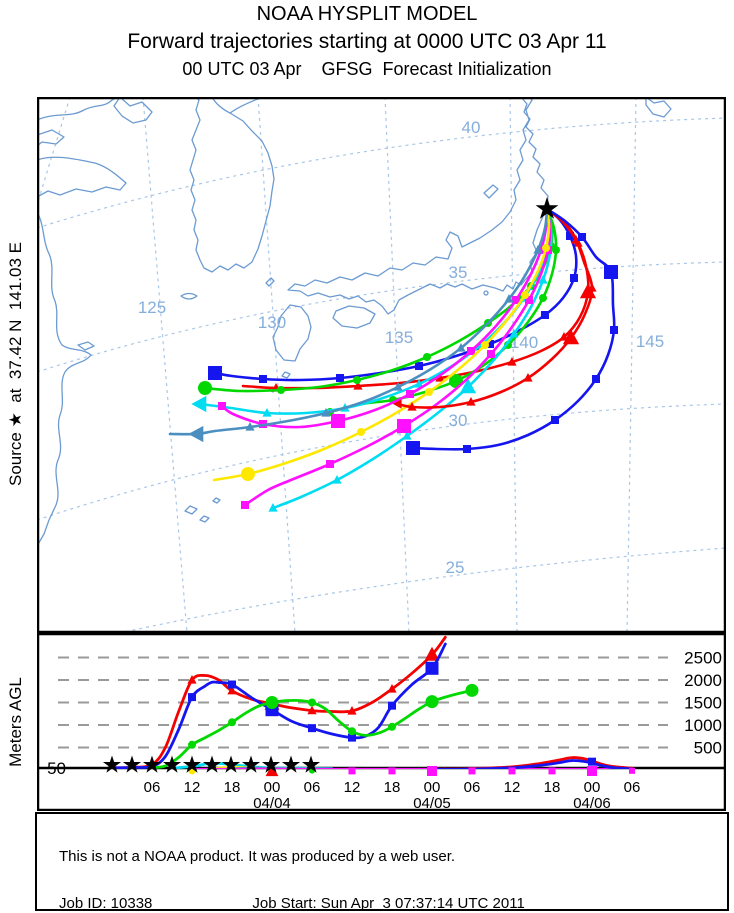 The image size is (734, 913). I want to click on svg-text: 25, so click(455, 567).